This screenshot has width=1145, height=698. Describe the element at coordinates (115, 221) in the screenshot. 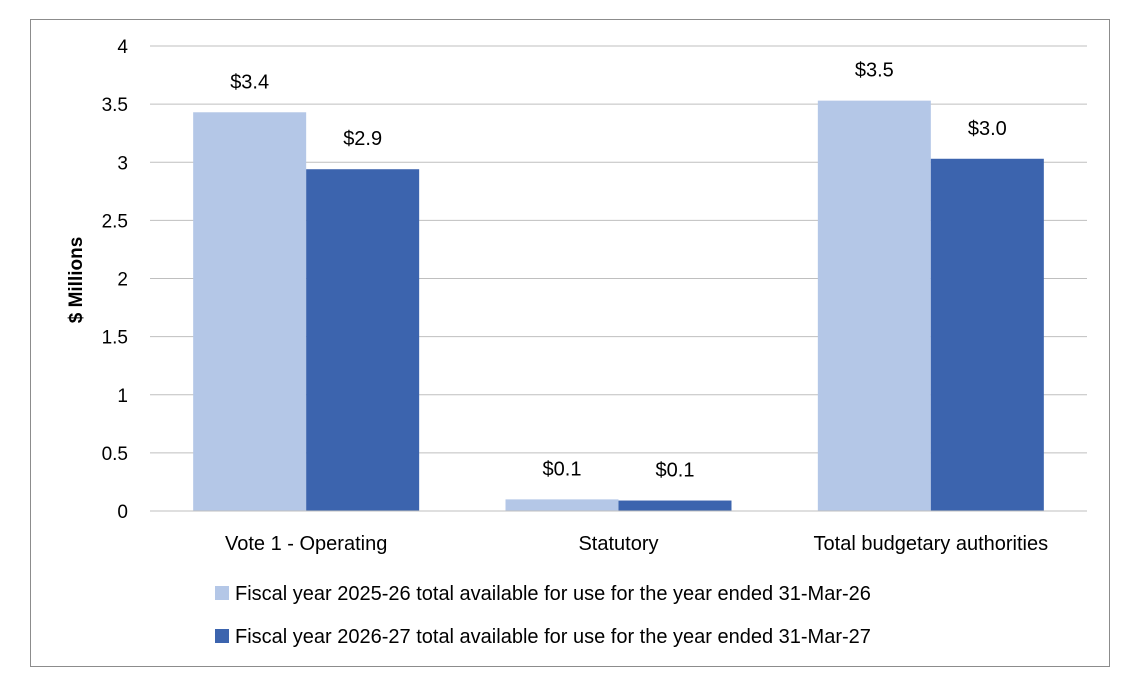

I see `y-tick-label: 2.5` at that location.